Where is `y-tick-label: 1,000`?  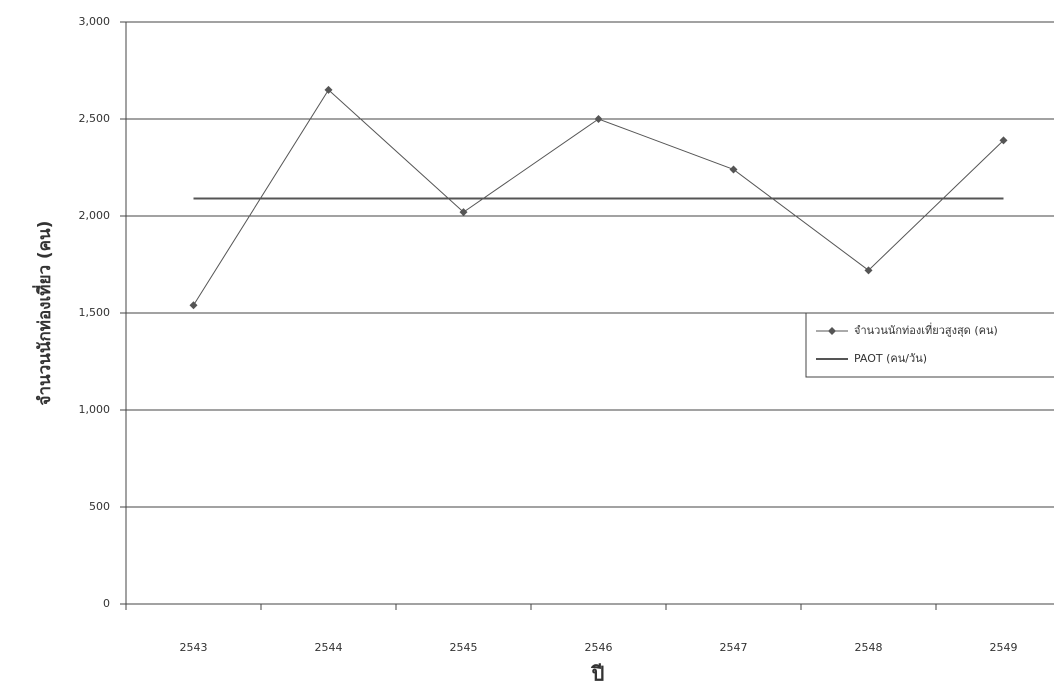 y-tick-label: 1,000 is located at coordinates (95, 409).